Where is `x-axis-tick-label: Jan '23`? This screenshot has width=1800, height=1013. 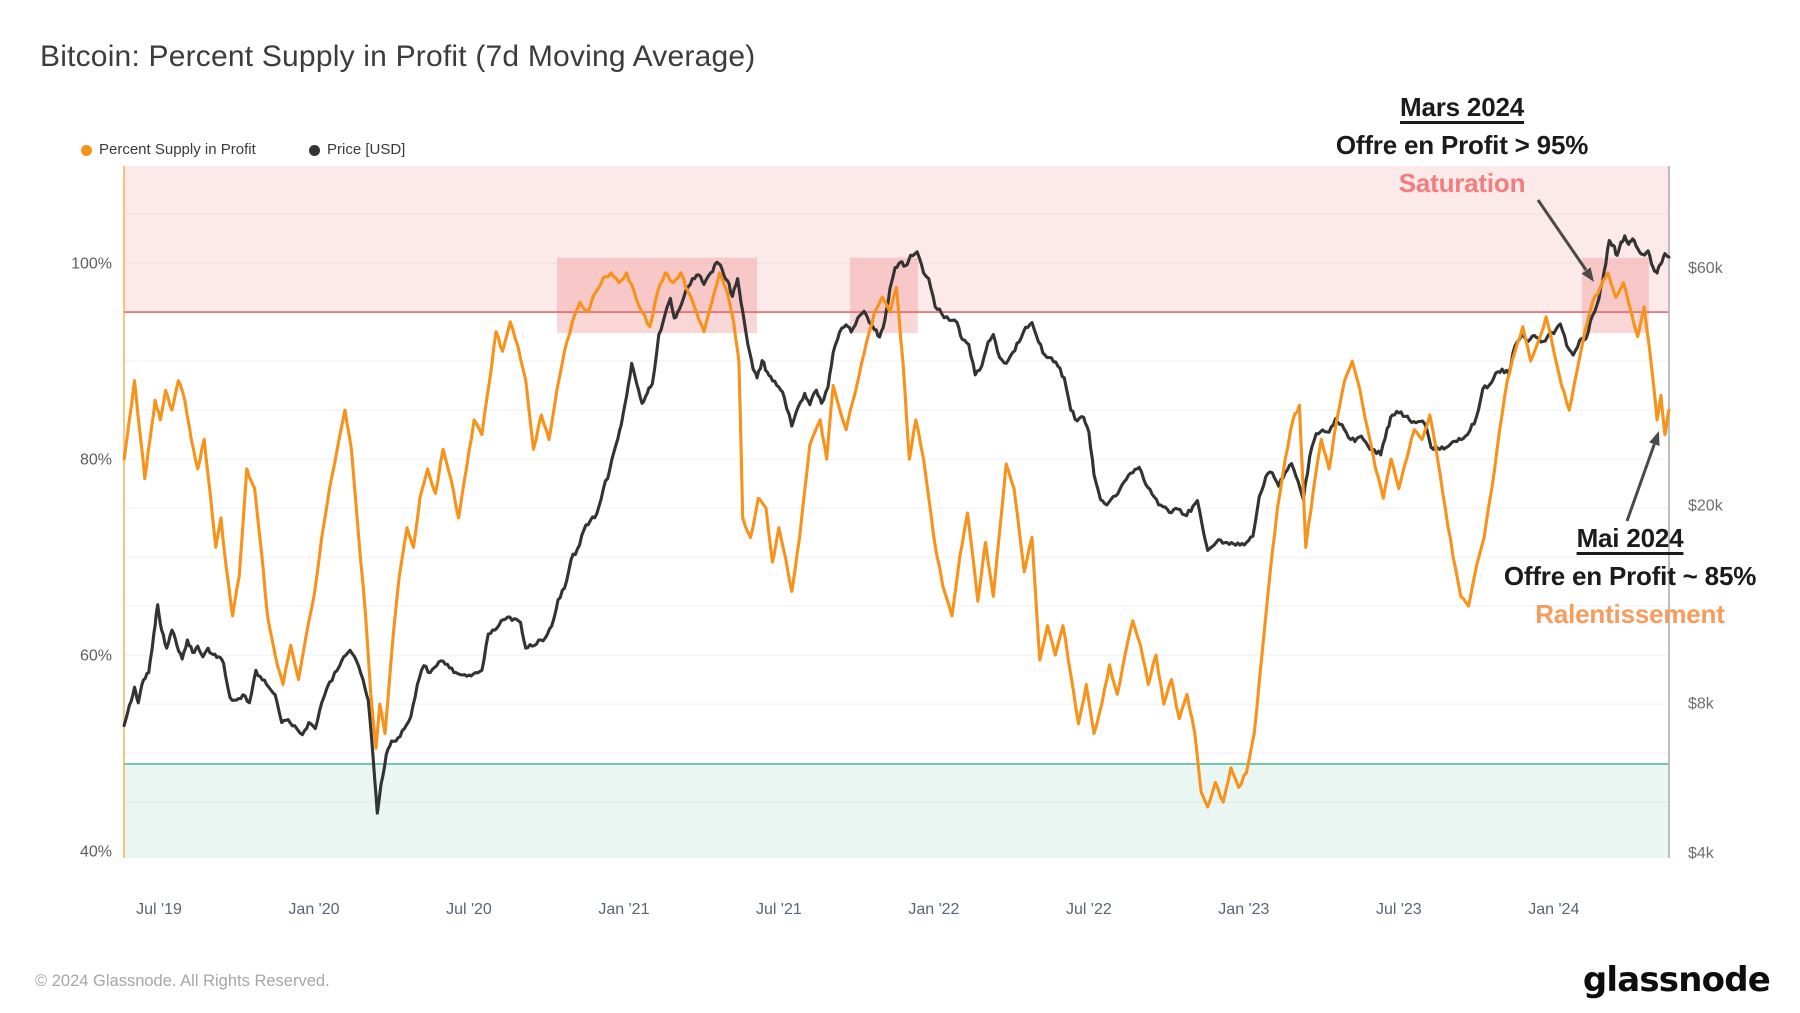
x-axis-tick-label: Jan '23 is located at coordinates (1243, 909).